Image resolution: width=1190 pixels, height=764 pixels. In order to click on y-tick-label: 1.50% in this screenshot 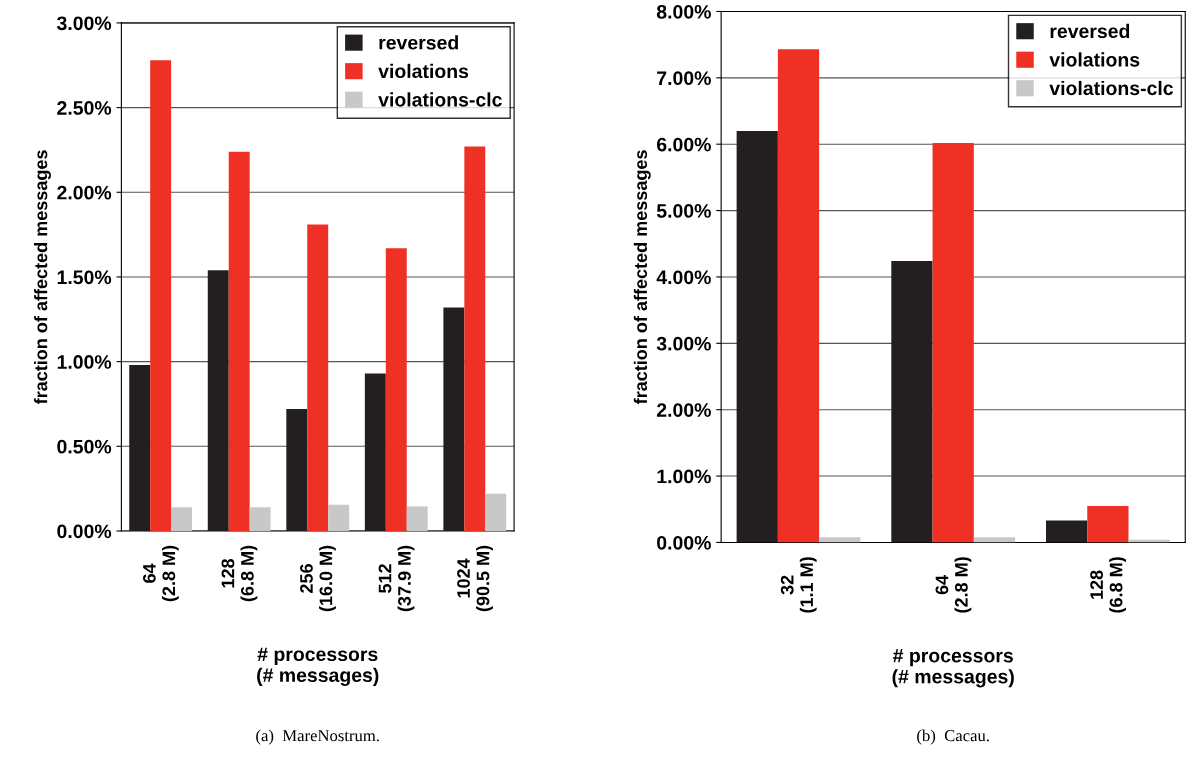, I will do `click(84, 277)`.